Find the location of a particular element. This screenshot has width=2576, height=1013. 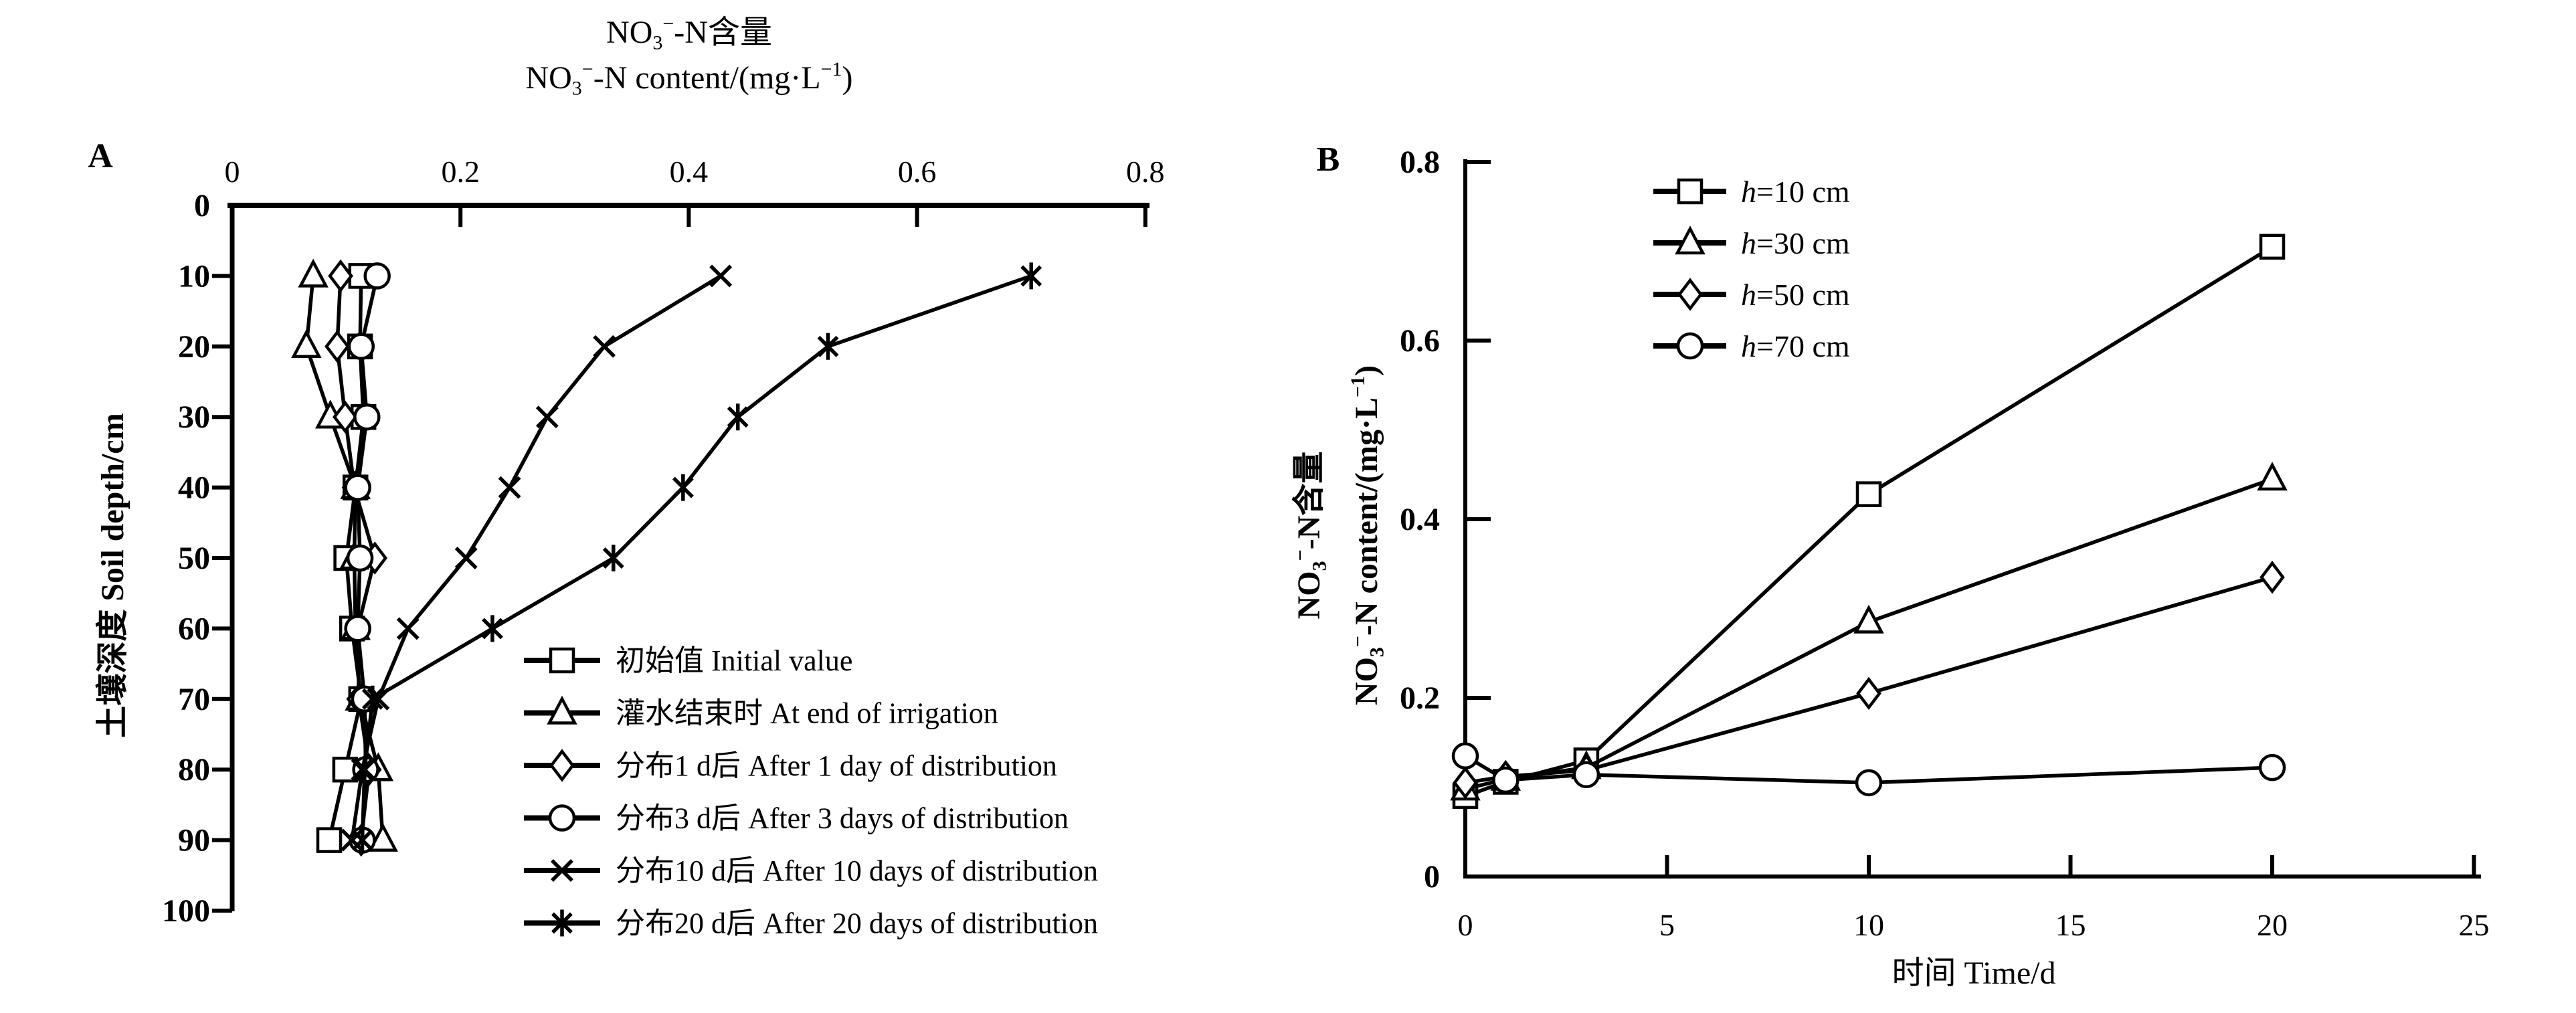

a-y-tick-label: 90 is located at coordinates (194, 840).